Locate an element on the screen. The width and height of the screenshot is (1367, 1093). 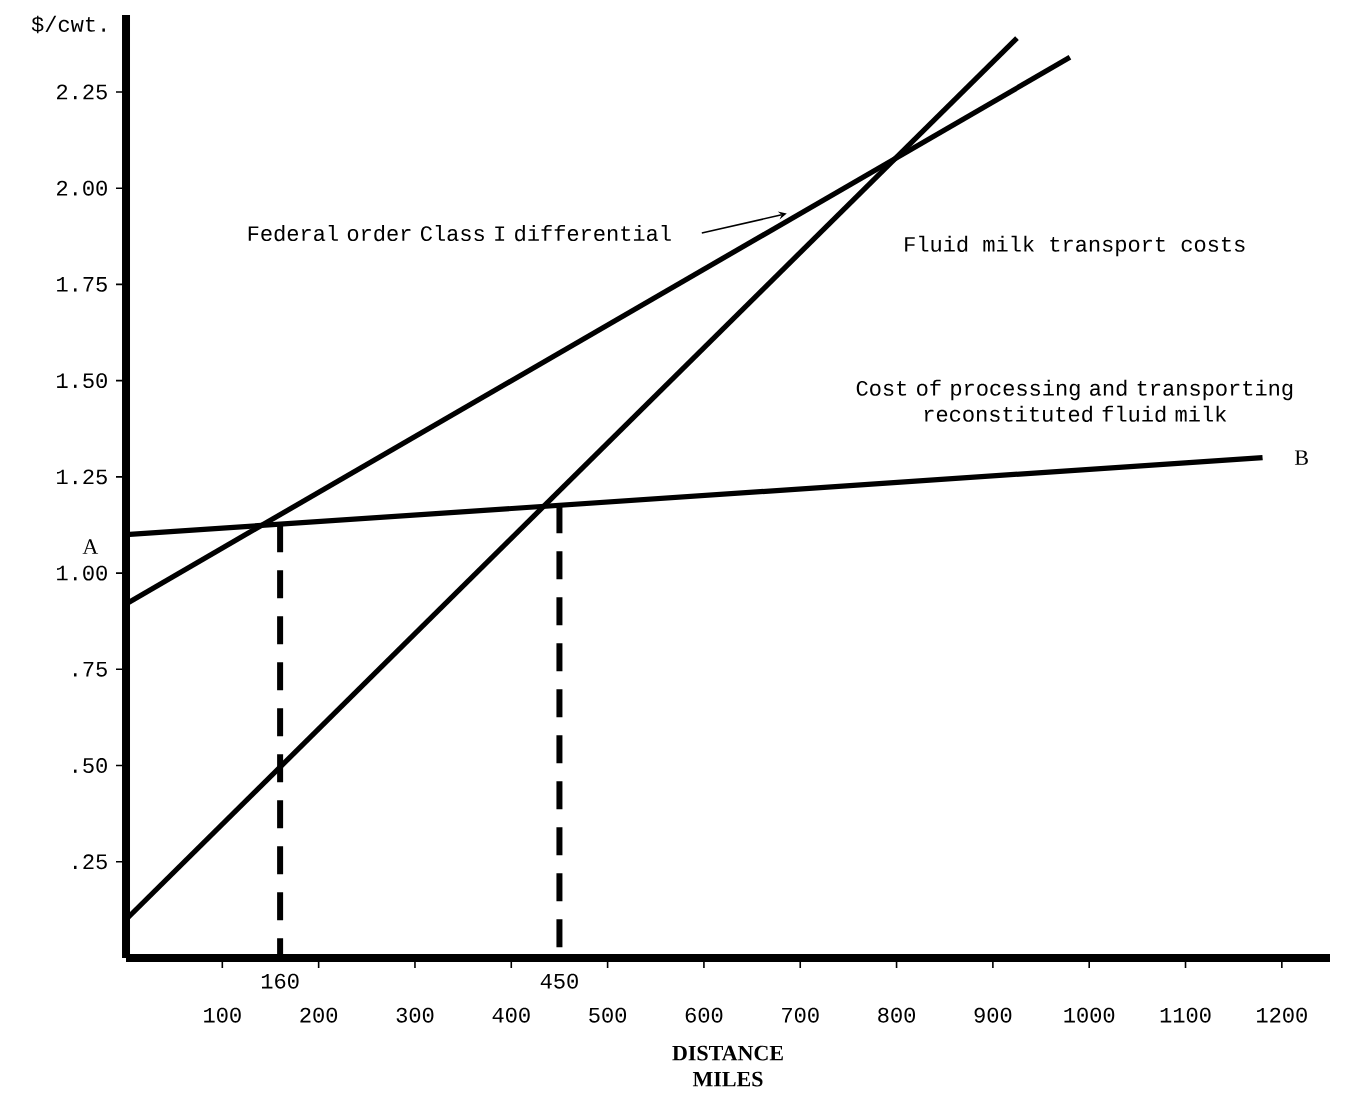
text: Cost of processing and transporting reconstituted fluid milk is located at coordinates (1074, 400).